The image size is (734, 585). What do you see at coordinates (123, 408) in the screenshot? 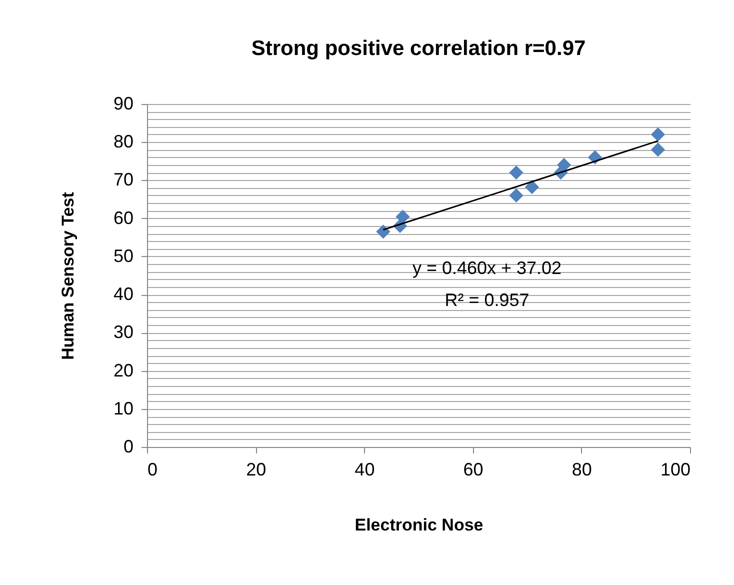
I see `y-tick-label: 10` at bounding box center [123, 408].